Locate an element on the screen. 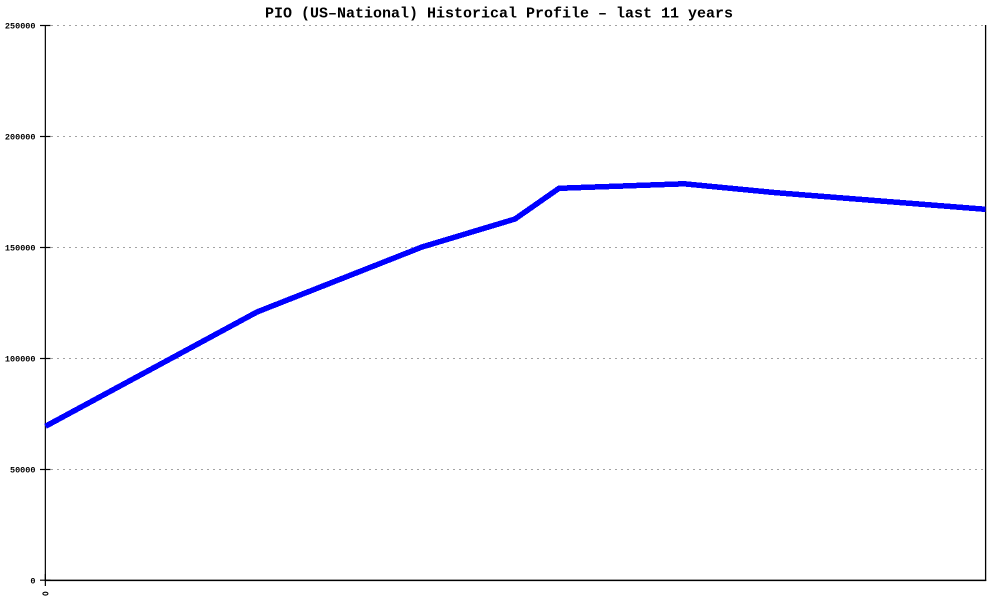 The width and height of the screenshot is (1000, 600). svg-text: 150000 is located at coordinates (20, 249).